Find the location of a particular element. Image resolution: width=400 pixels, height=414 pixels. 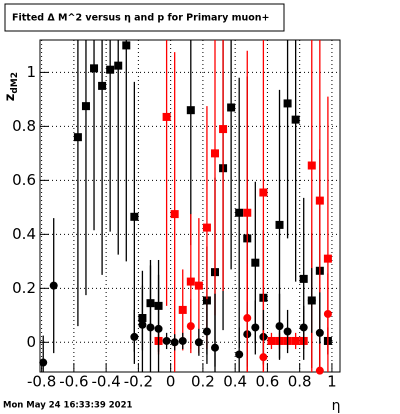

y-tick-label: 0.8 is located at coordinates (24, 126).